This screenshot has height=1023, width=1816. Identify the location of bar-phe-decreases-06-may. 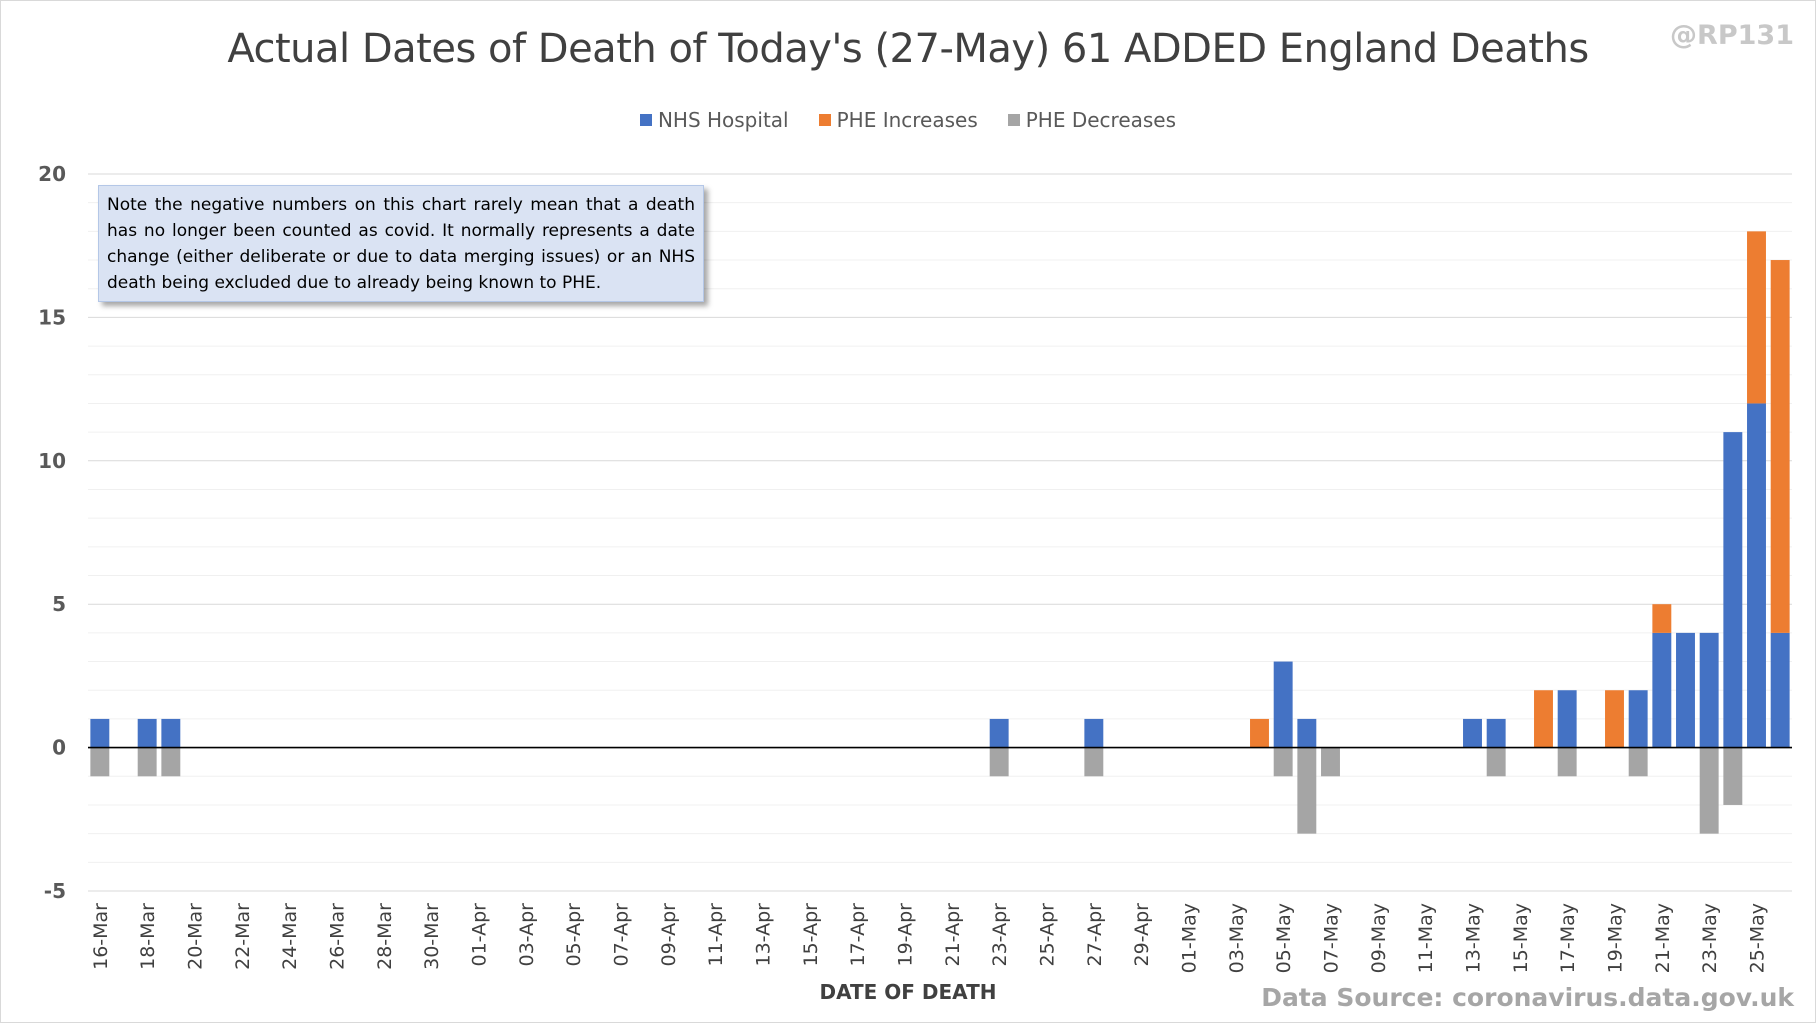
(1307, 790).